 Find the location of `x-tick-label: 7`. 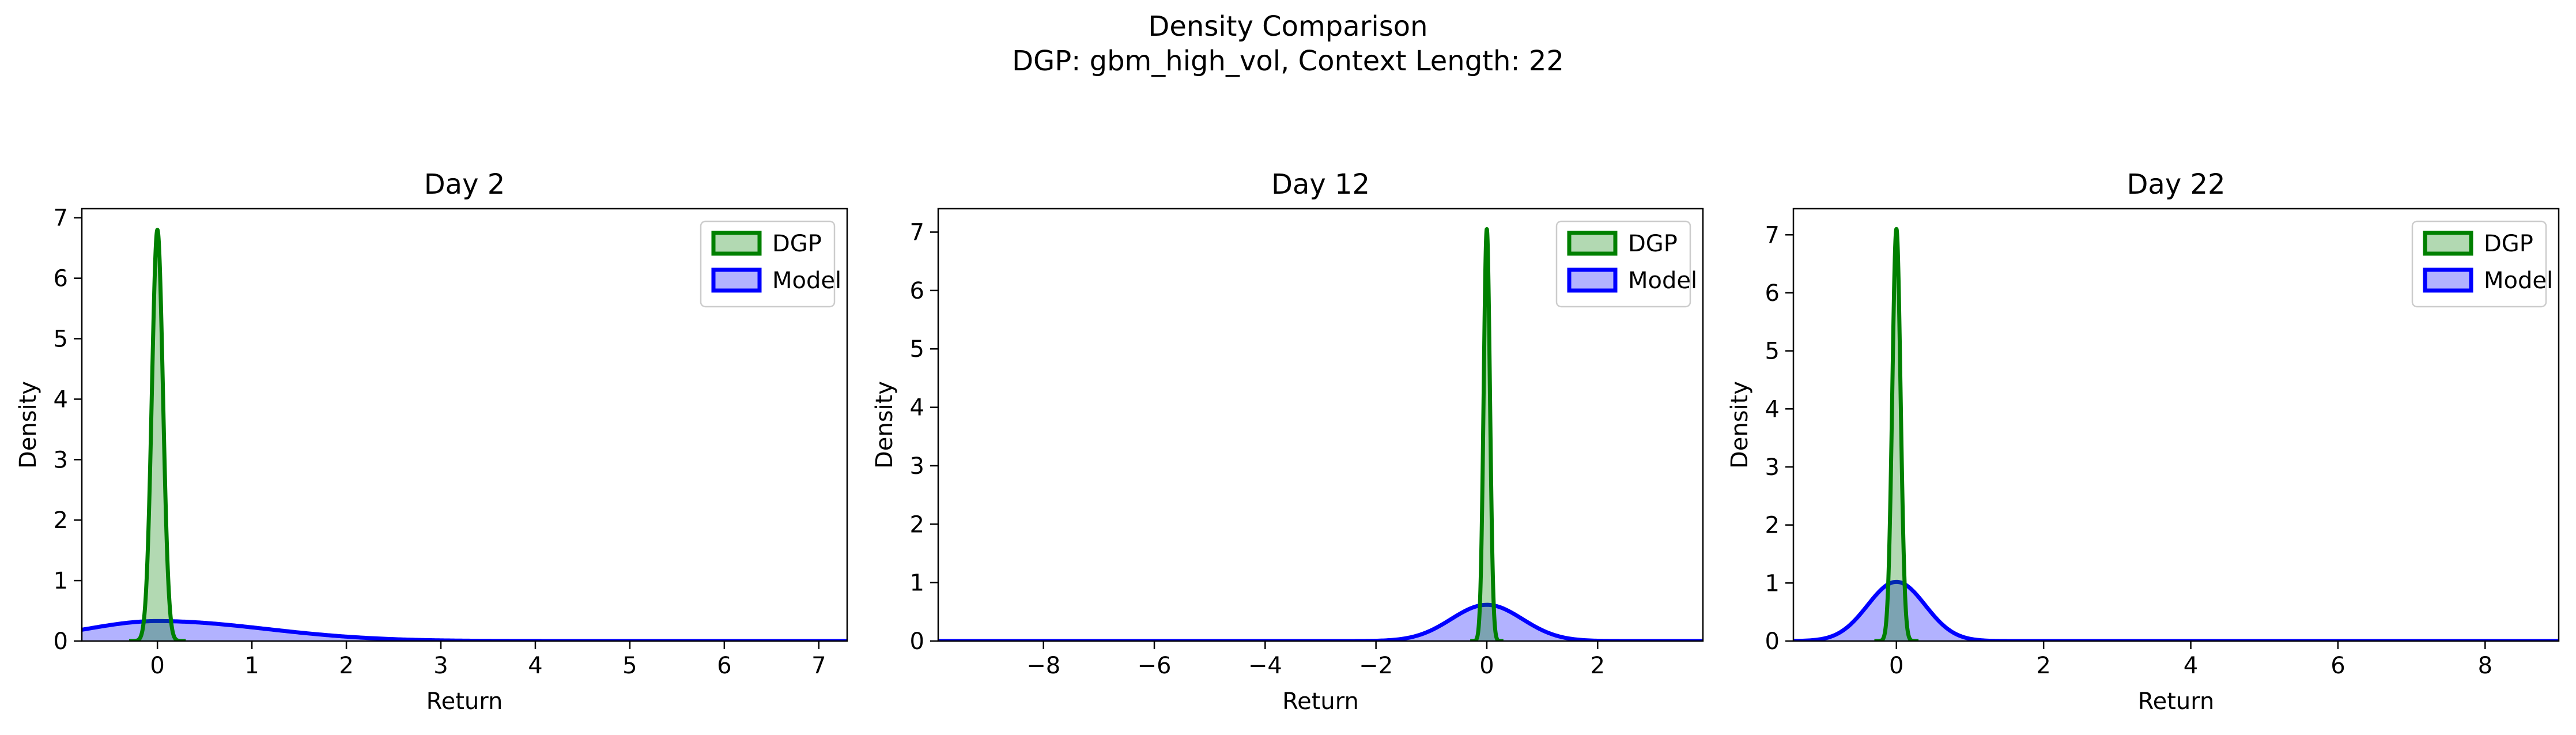

x-tick-label: 7 is located at coordinates (818, 666).